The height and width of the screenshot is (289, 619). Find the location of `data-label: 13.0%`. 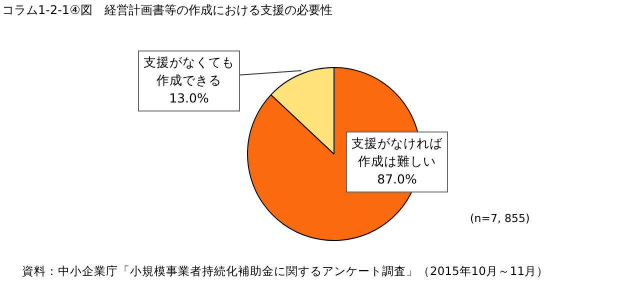

data-label: 13.0% is located at coordinates (189, 98).